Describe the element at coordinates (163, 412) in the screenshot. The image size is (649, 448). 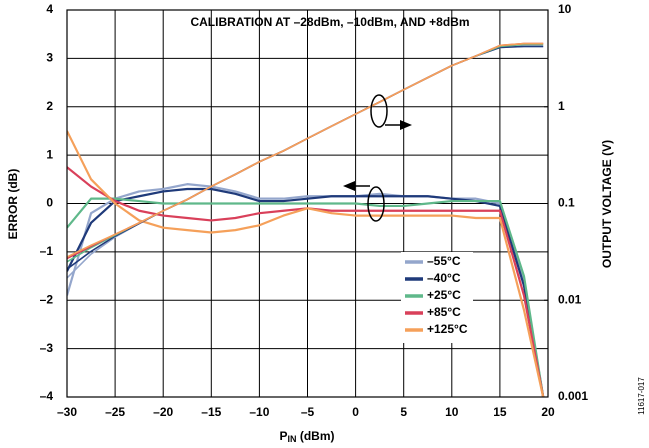
I see `x-tick-label: –20` at that location.